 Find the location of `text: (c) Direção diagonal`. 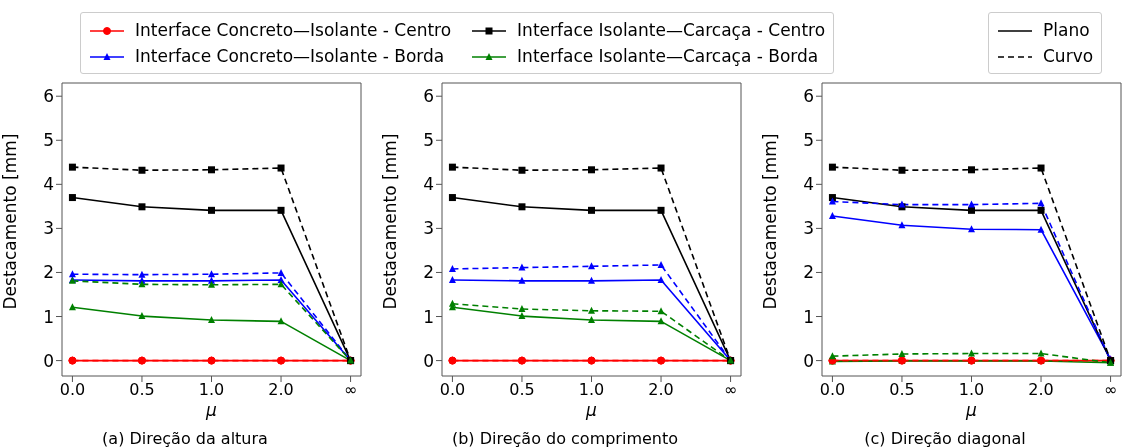

text: (c) Direção diagonal is located at coordinates (945, 438).